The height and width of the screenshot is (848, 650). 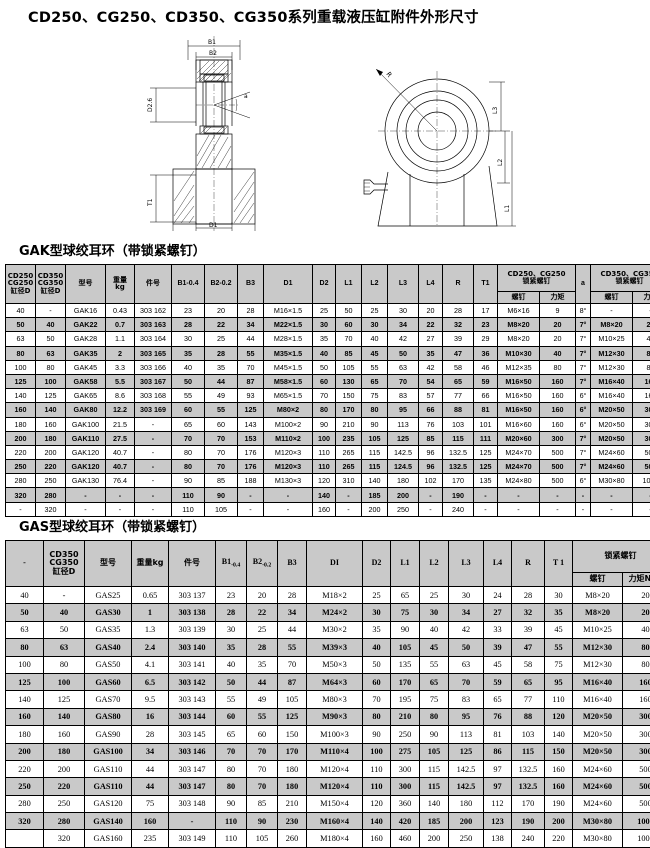 I want to click on th-gas-l2: L2, so click(x=434, y=564).